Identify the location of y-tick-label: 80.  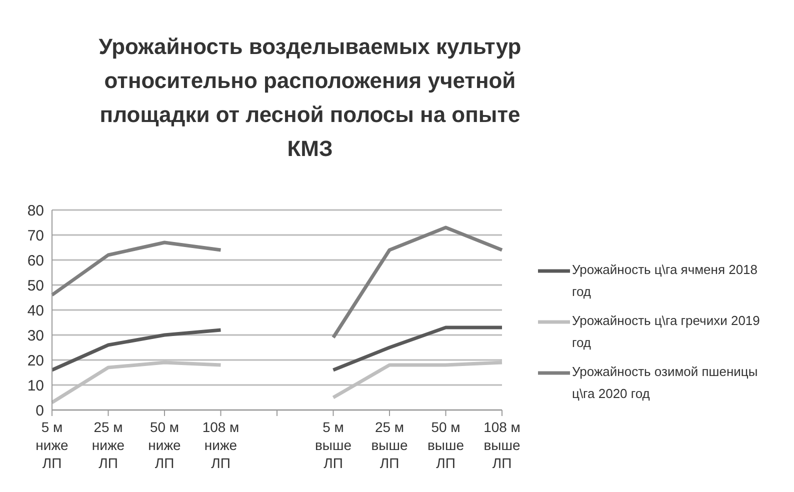
(35, 211).